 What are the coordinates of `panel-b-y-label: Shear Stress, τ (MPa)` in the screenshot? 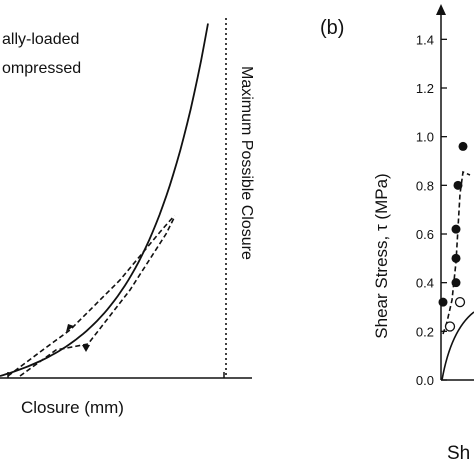 It's located at (381, 255).